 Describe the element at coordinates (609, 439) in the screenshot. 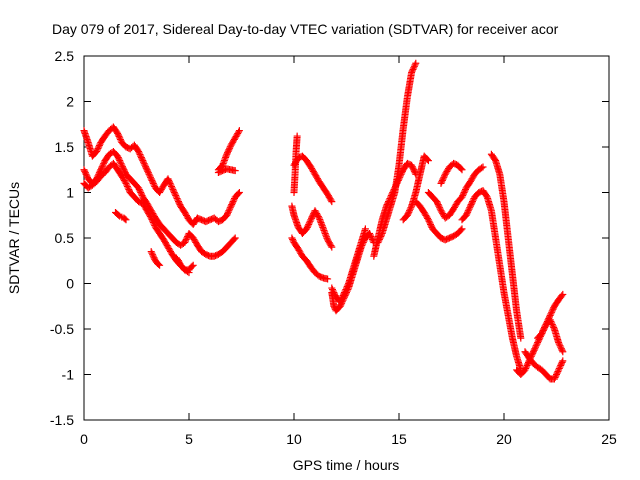

I see `x-tick-label: 25` at that location.